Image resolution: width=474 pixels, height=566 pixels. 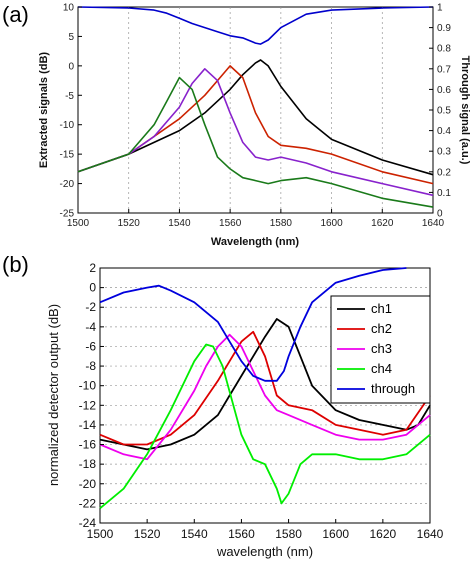 What do you see at coordinates (383, 534) in the screenshot?
I see `x-tick-label-b: 1620` at bounding box center [383, 534].